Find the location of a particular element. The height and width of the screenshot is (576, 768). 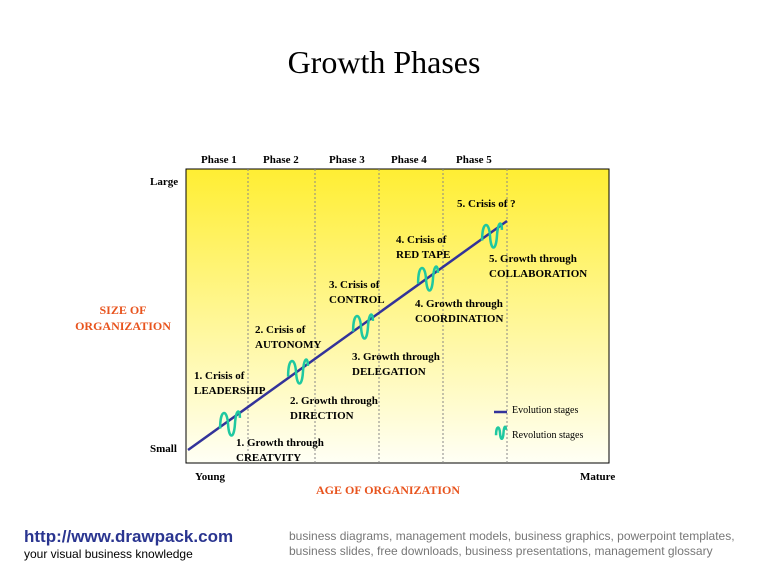

phase-4-label: Phase 4 is located at coordinates (409, 160).